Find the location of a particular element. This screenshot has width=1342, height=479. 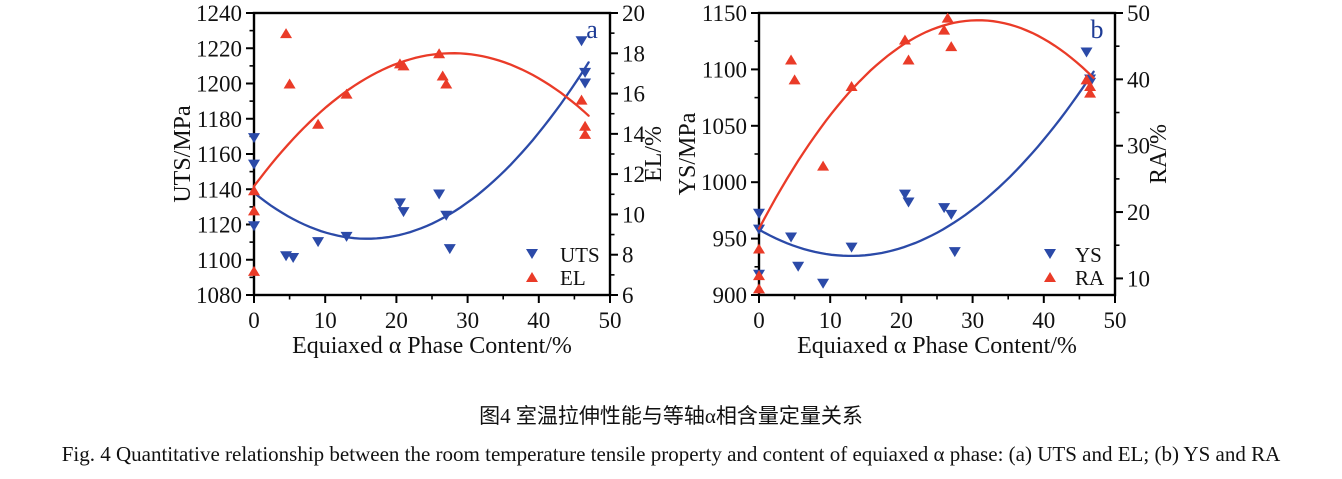

legend-swatch-ra is located at coordinates (1050, 277).